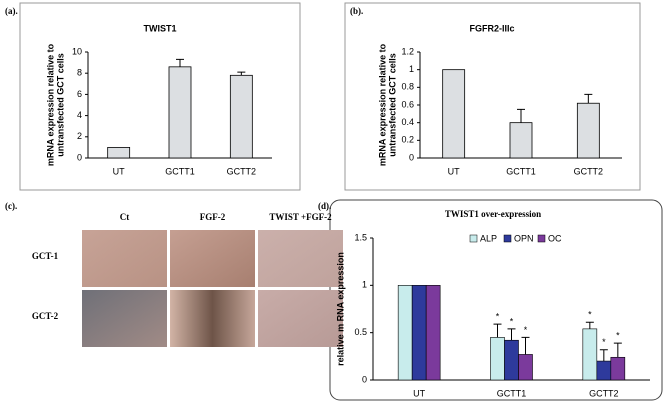  I want to click on row-label: GCT-1, so click(45, 256).